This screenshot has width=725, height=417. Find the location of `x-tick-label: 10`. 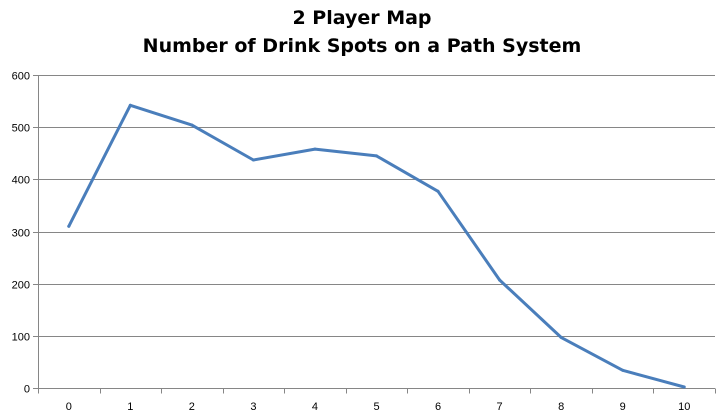

x-tick-label: 10 is located at coordinates (684, 407).